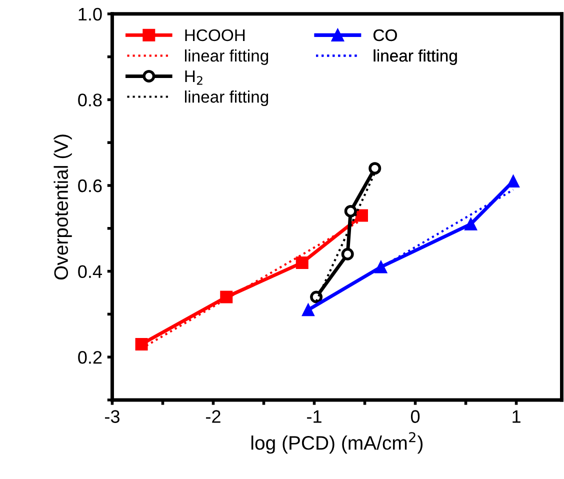 The height and width of the screenshot is (479, 564). I want to click on legend-label: HCOOH, so click(215, 35).